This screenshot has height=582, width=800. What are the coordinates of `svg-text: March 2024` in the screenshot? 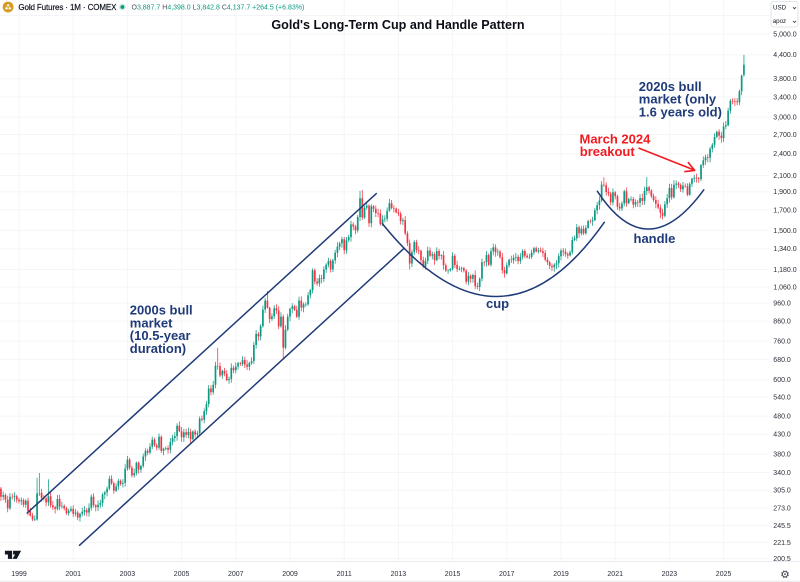 It's located at (616, 138).